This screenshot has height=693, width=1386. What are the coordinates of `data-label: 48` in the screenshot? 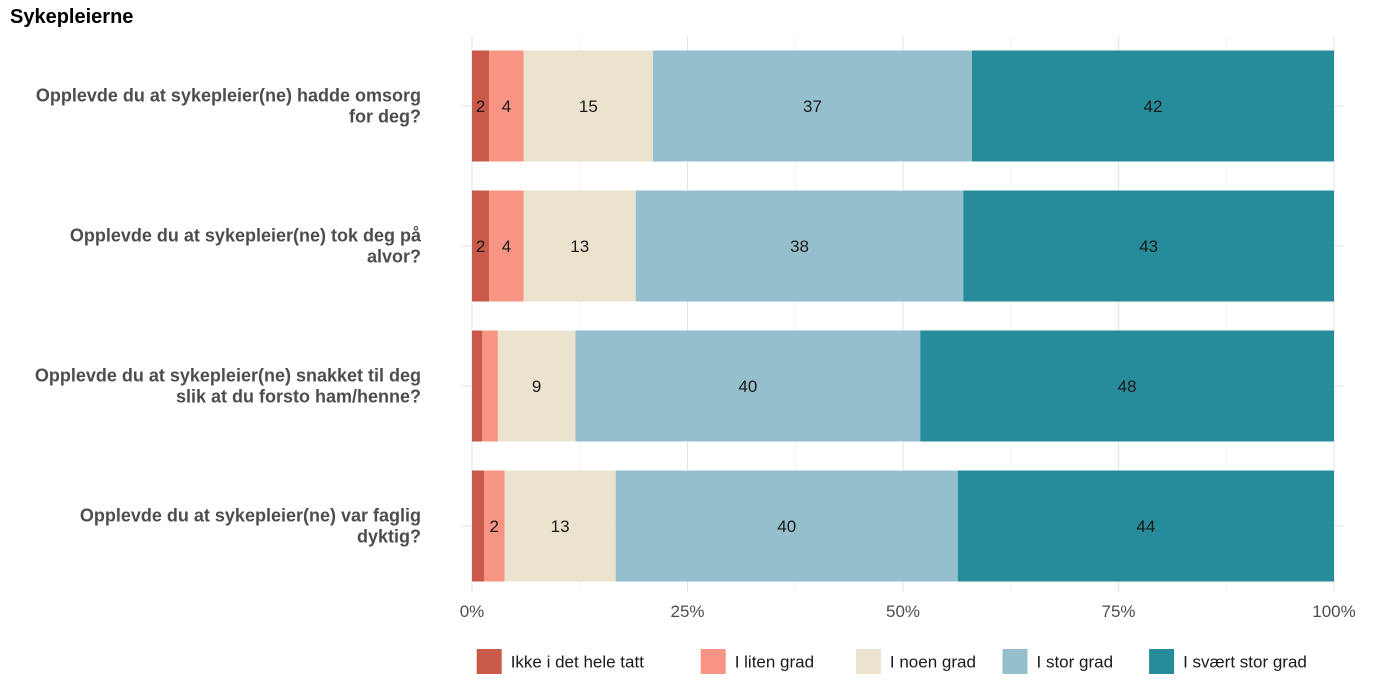 It's located at (1127, 386).